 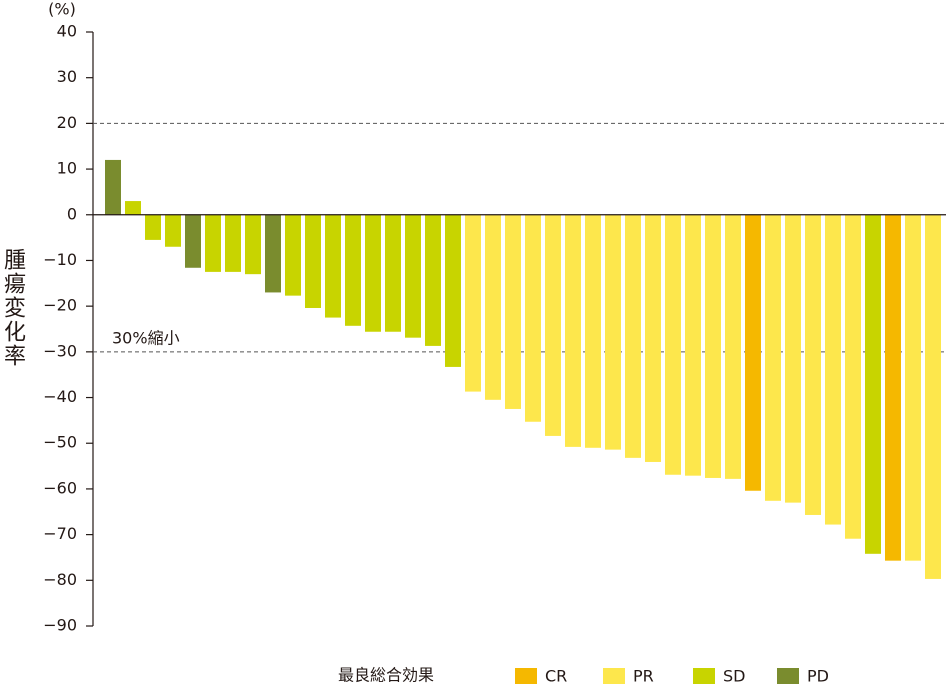 I want to click on y-tick-label: −30, so click(x=60, y=350).